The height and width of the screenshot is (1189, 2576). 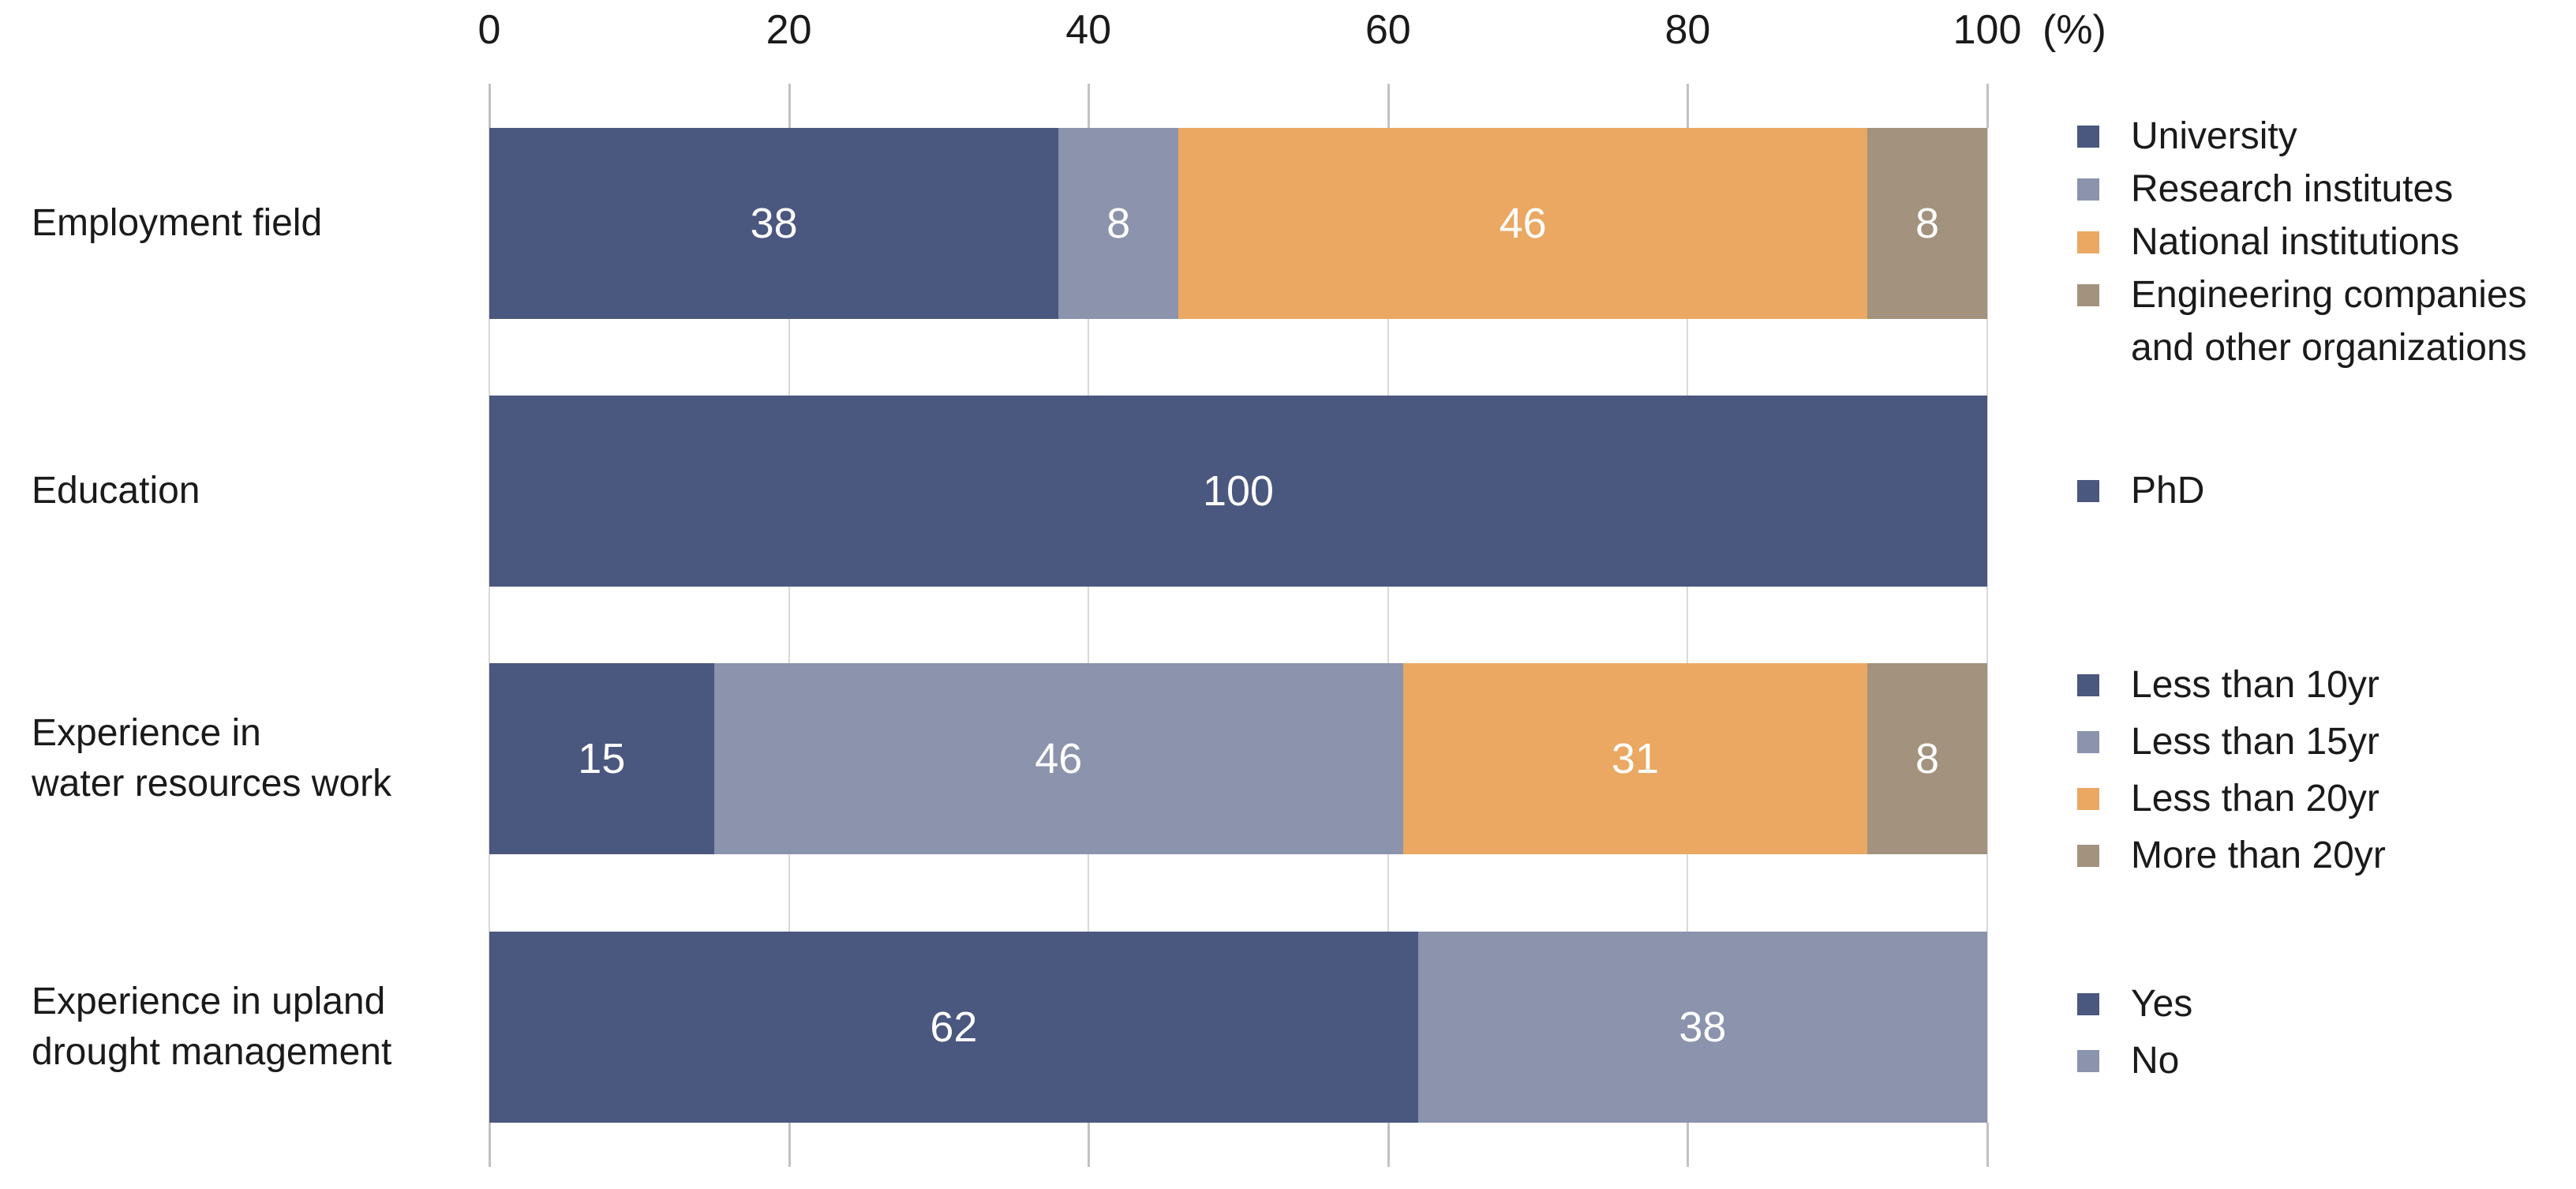 What do you see at coordinates (489, 30) in the screenshot?
I see `x-axis-tick-label-0: 0` at bounding box center [489, 30].